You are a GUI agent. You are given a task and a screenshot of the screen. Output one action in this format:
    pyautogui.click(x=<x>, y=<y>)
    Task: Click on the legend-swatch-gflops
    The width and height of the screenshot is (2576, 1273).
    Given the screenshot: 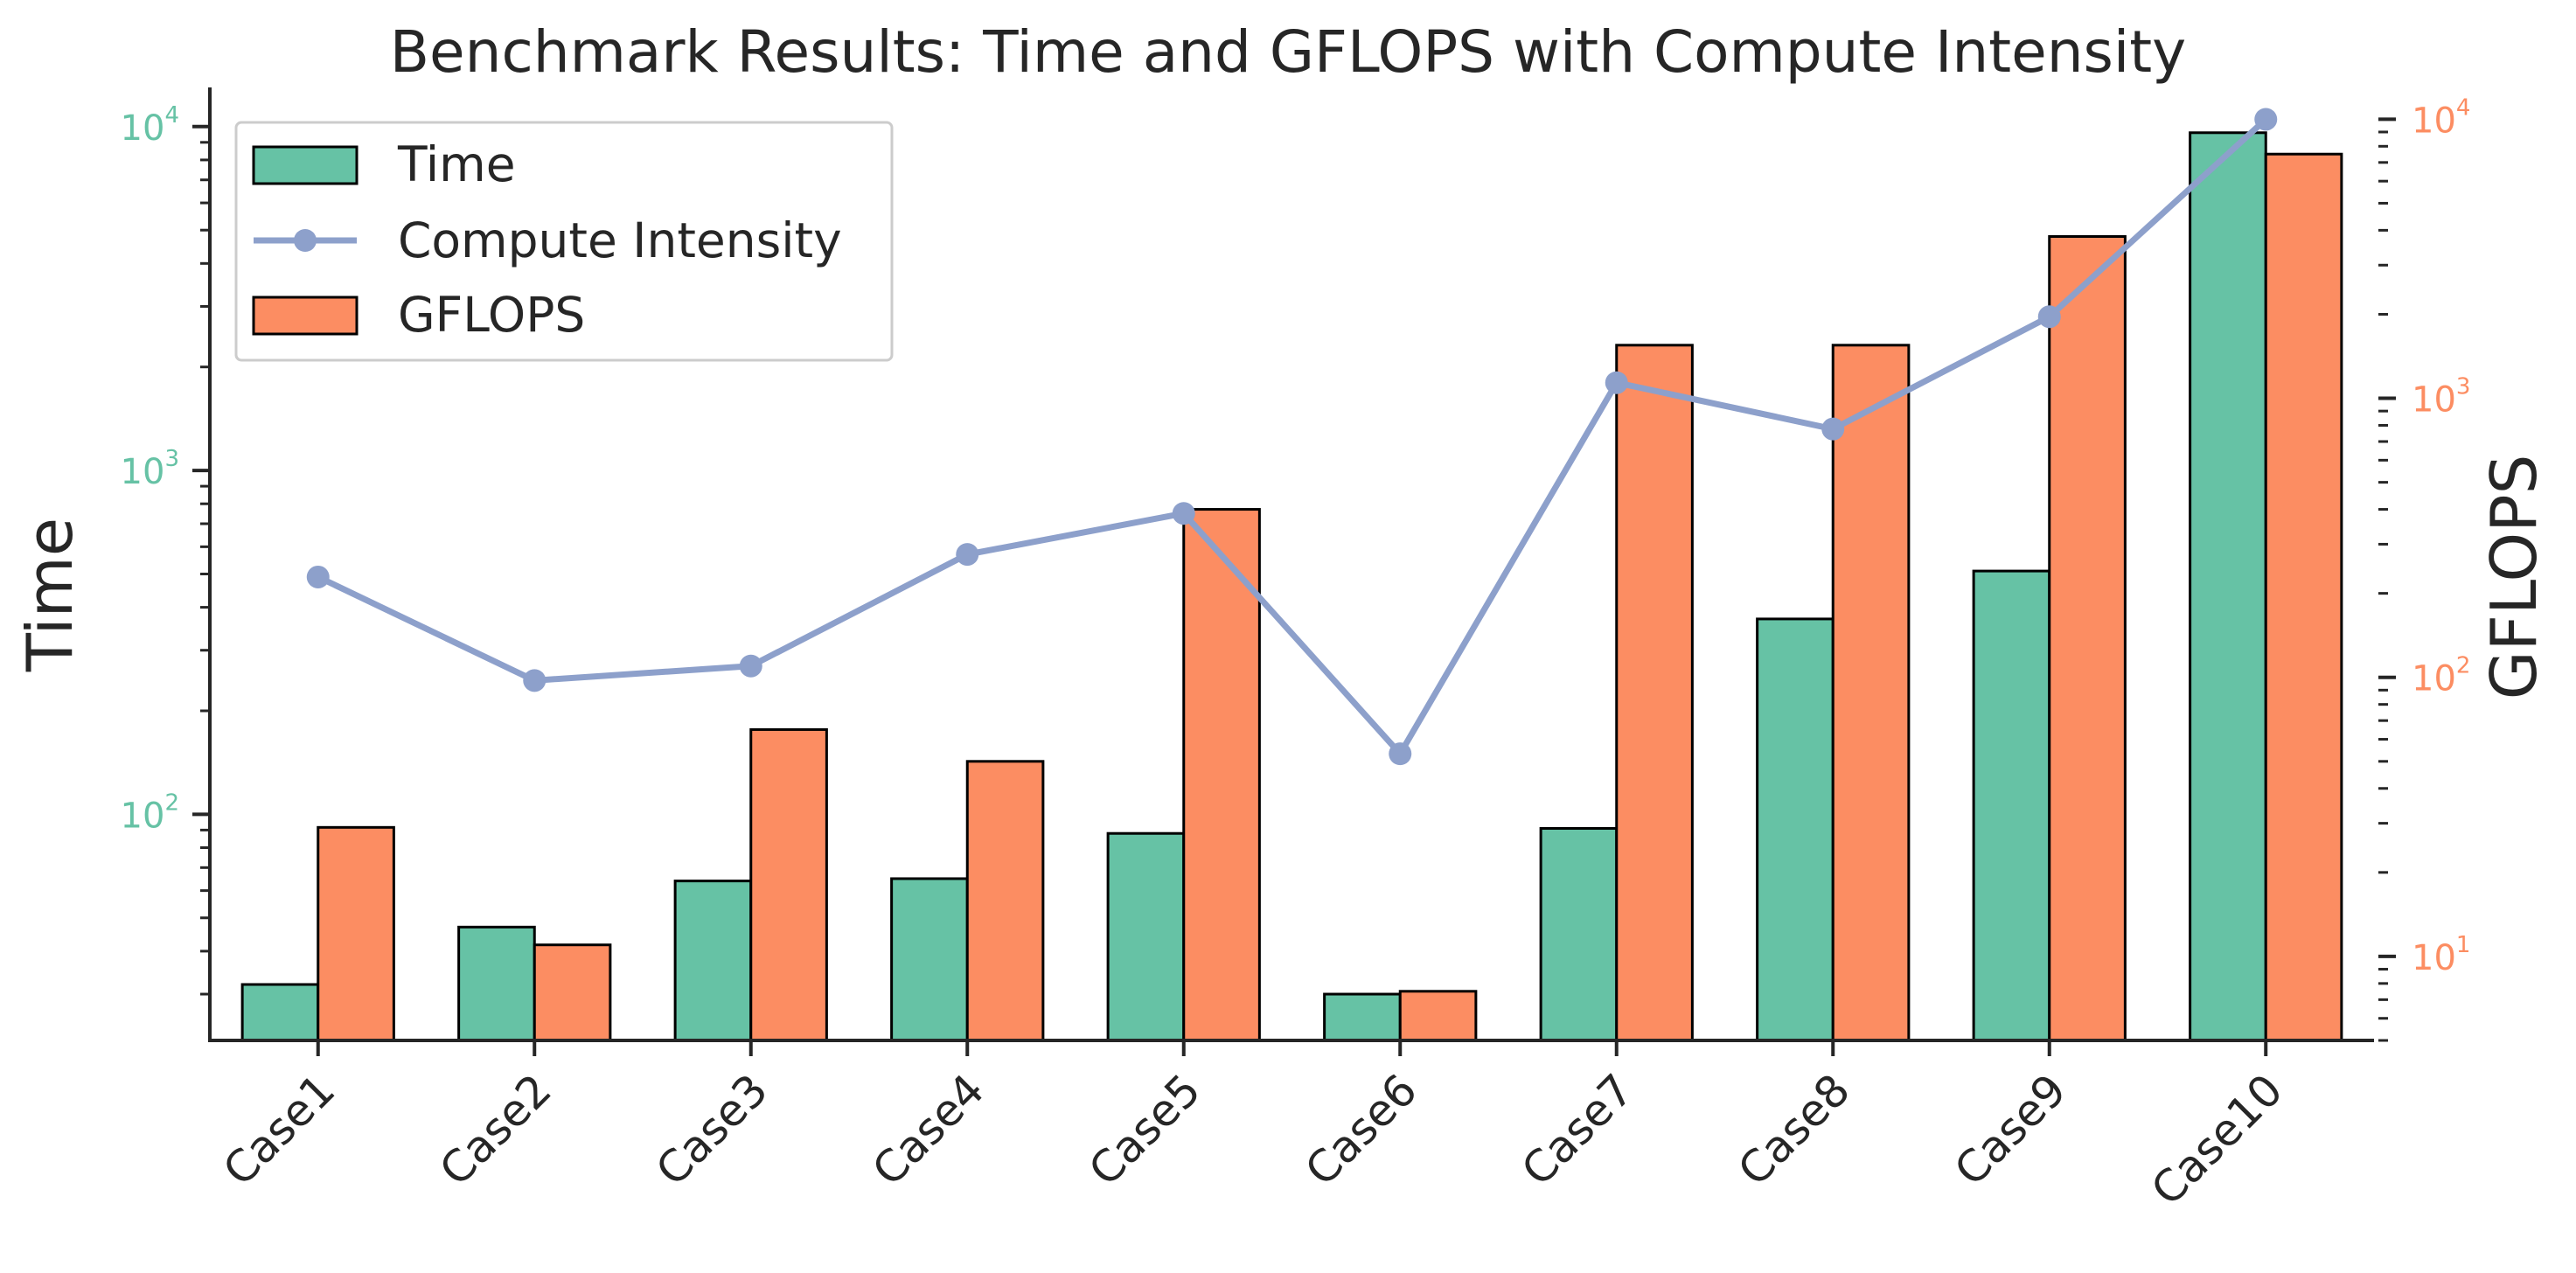 What is the action you would take?
    pyautogui.click(x=305, y=316)
    